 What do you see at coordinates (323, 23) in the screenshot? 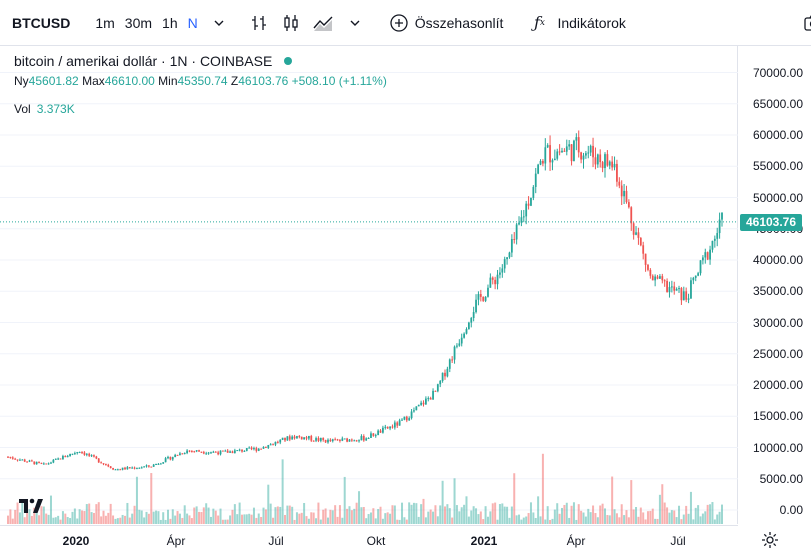
I see `area-style-button` at bounding box center [323, 23].